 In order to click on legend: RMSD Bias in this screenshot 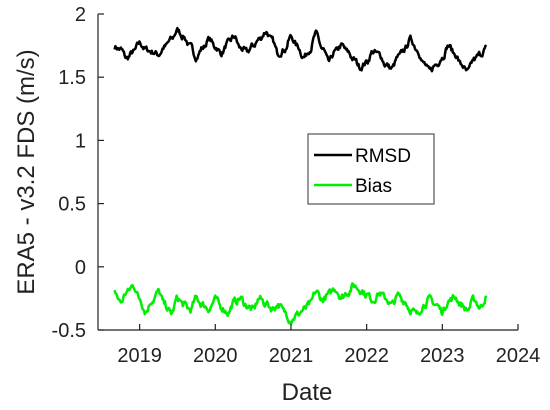, I will do `click(371, 169)`.